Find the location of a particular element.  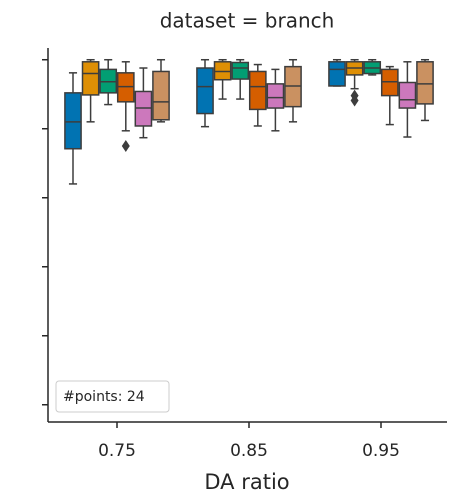

annotation: #points: 24 is located at coordinates (104, 397).